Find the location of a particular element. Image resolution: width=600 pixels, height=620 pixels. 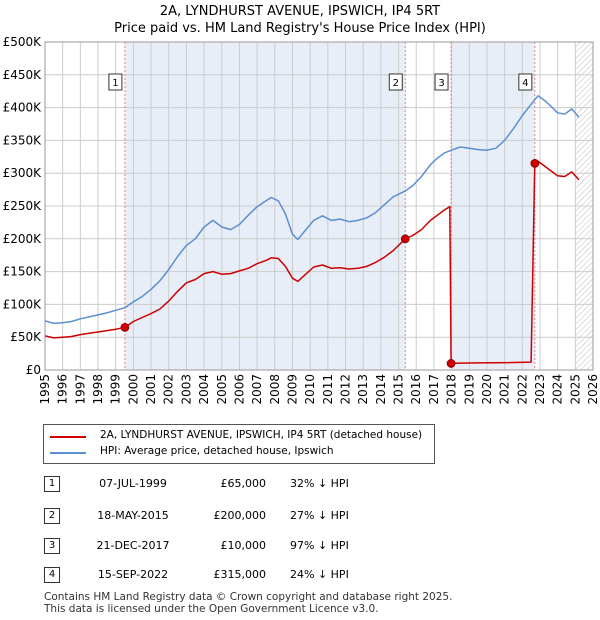

x-tick-label: 2021 is located at coordinates (505, 389).